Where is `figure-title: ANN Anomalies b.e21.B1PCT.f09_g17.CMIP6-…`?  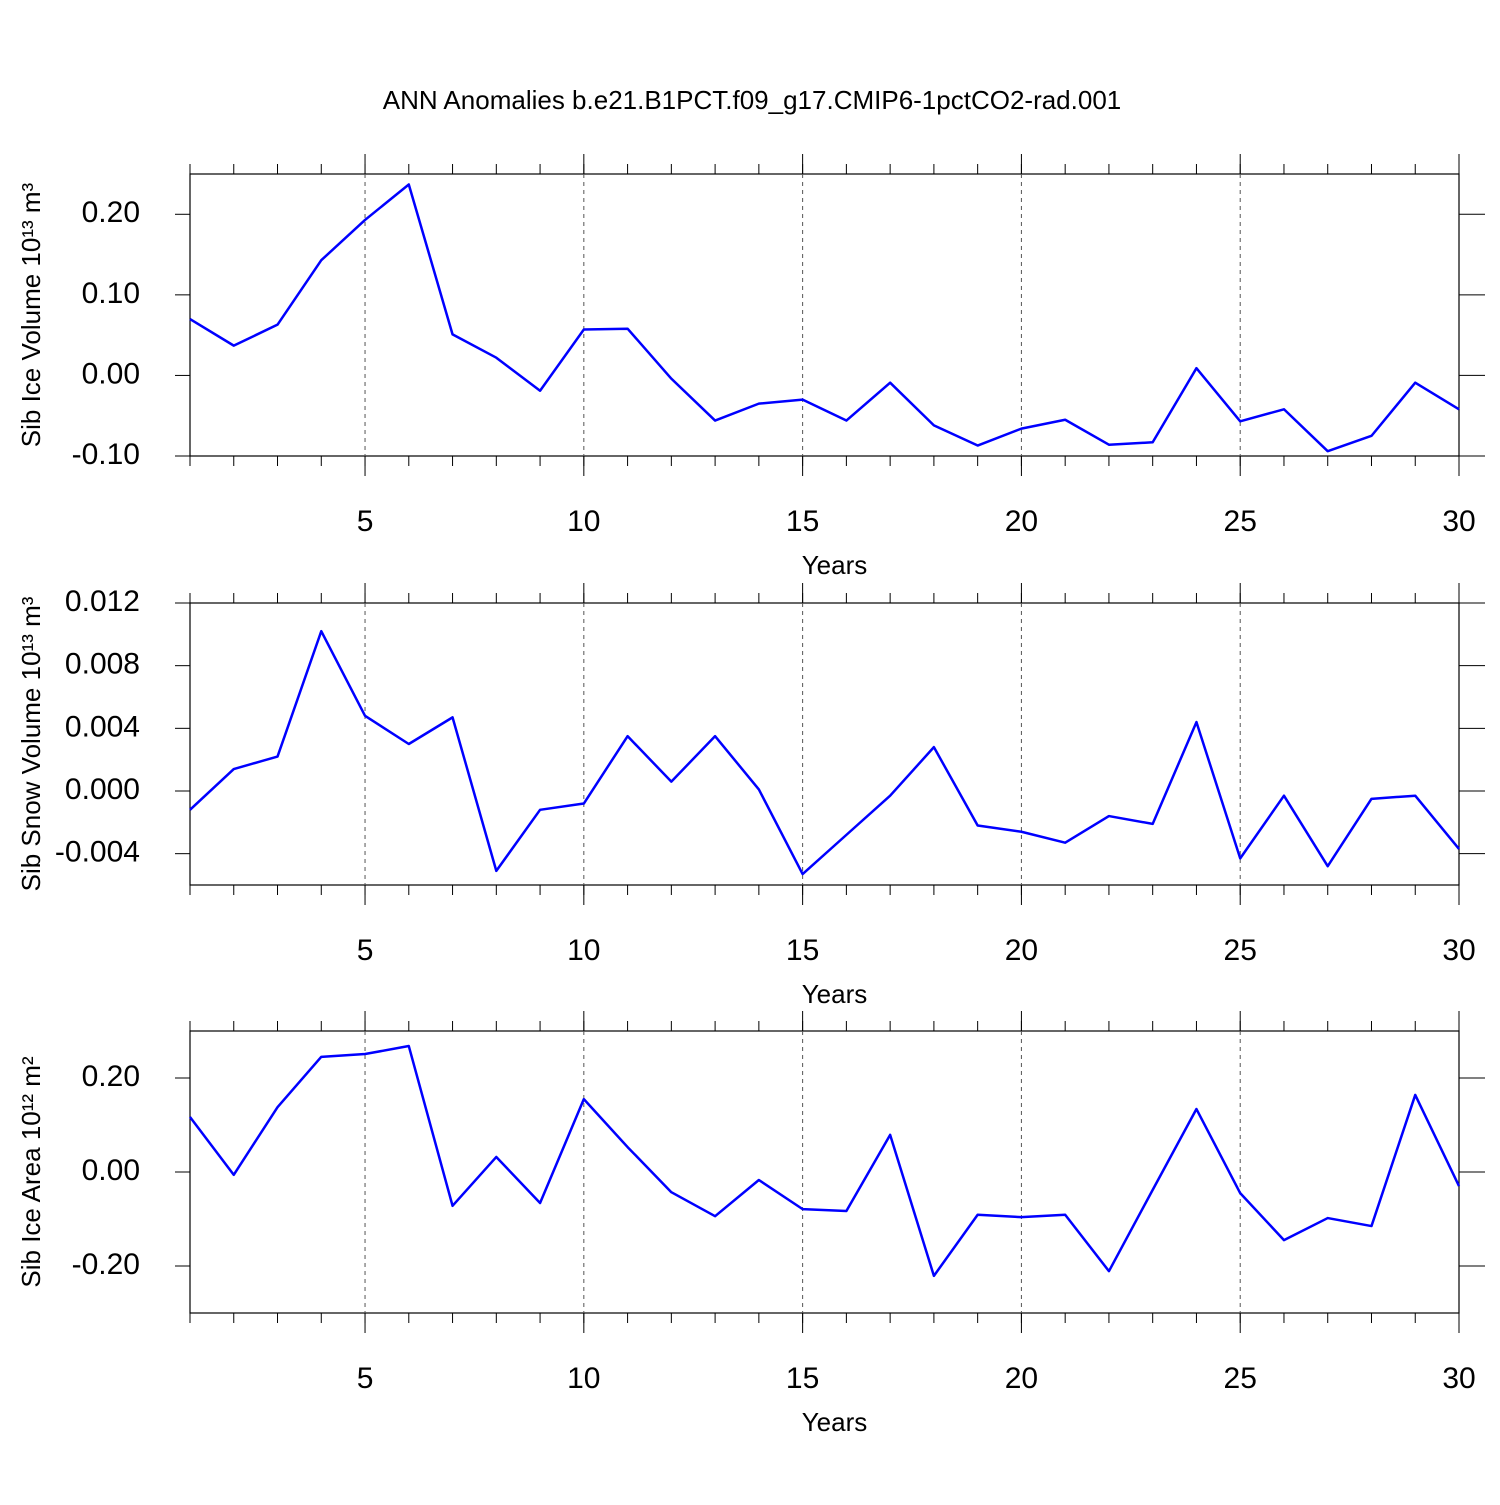 figure-title: ANN Anomalies b.e21.B1PCT.f09_g17.CMIP6-… is located at coordinates (752, 100).